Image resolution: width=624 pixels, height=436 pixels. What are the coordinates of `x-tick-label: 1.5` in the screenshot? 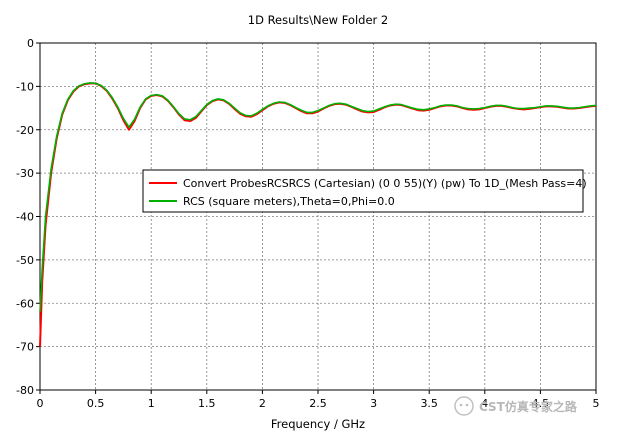 It's located at (207, 403).